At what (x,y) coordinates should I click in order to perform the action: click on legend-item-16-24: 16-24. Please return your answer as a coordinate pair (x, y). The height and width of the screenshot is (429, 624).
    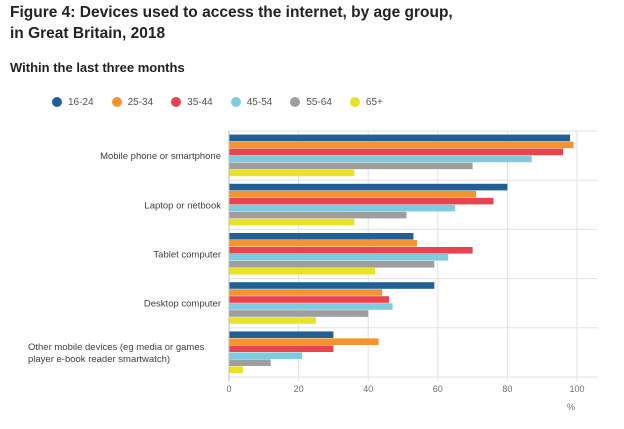
    Looking at the image, I should click on (73, 102).